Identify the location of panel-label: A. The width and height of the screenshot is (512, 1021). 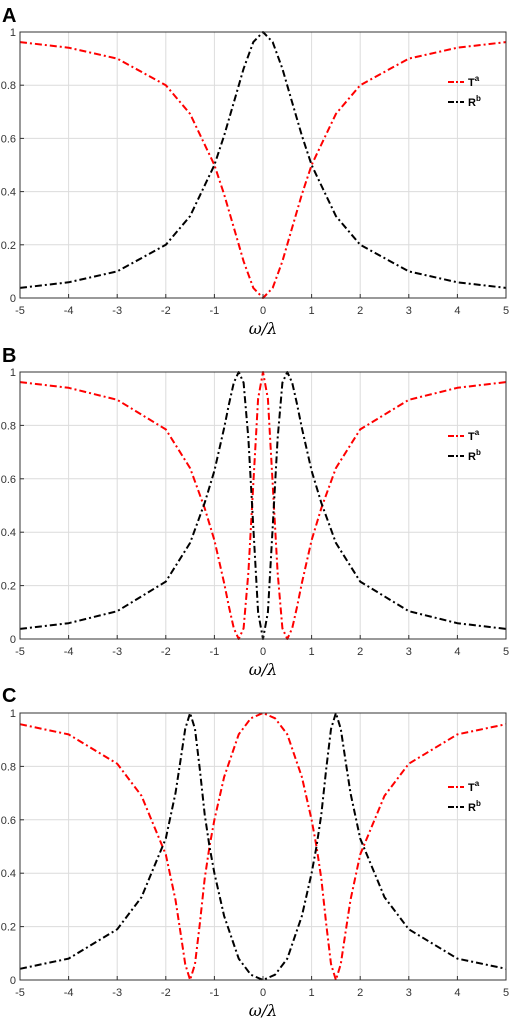
(9, 16).